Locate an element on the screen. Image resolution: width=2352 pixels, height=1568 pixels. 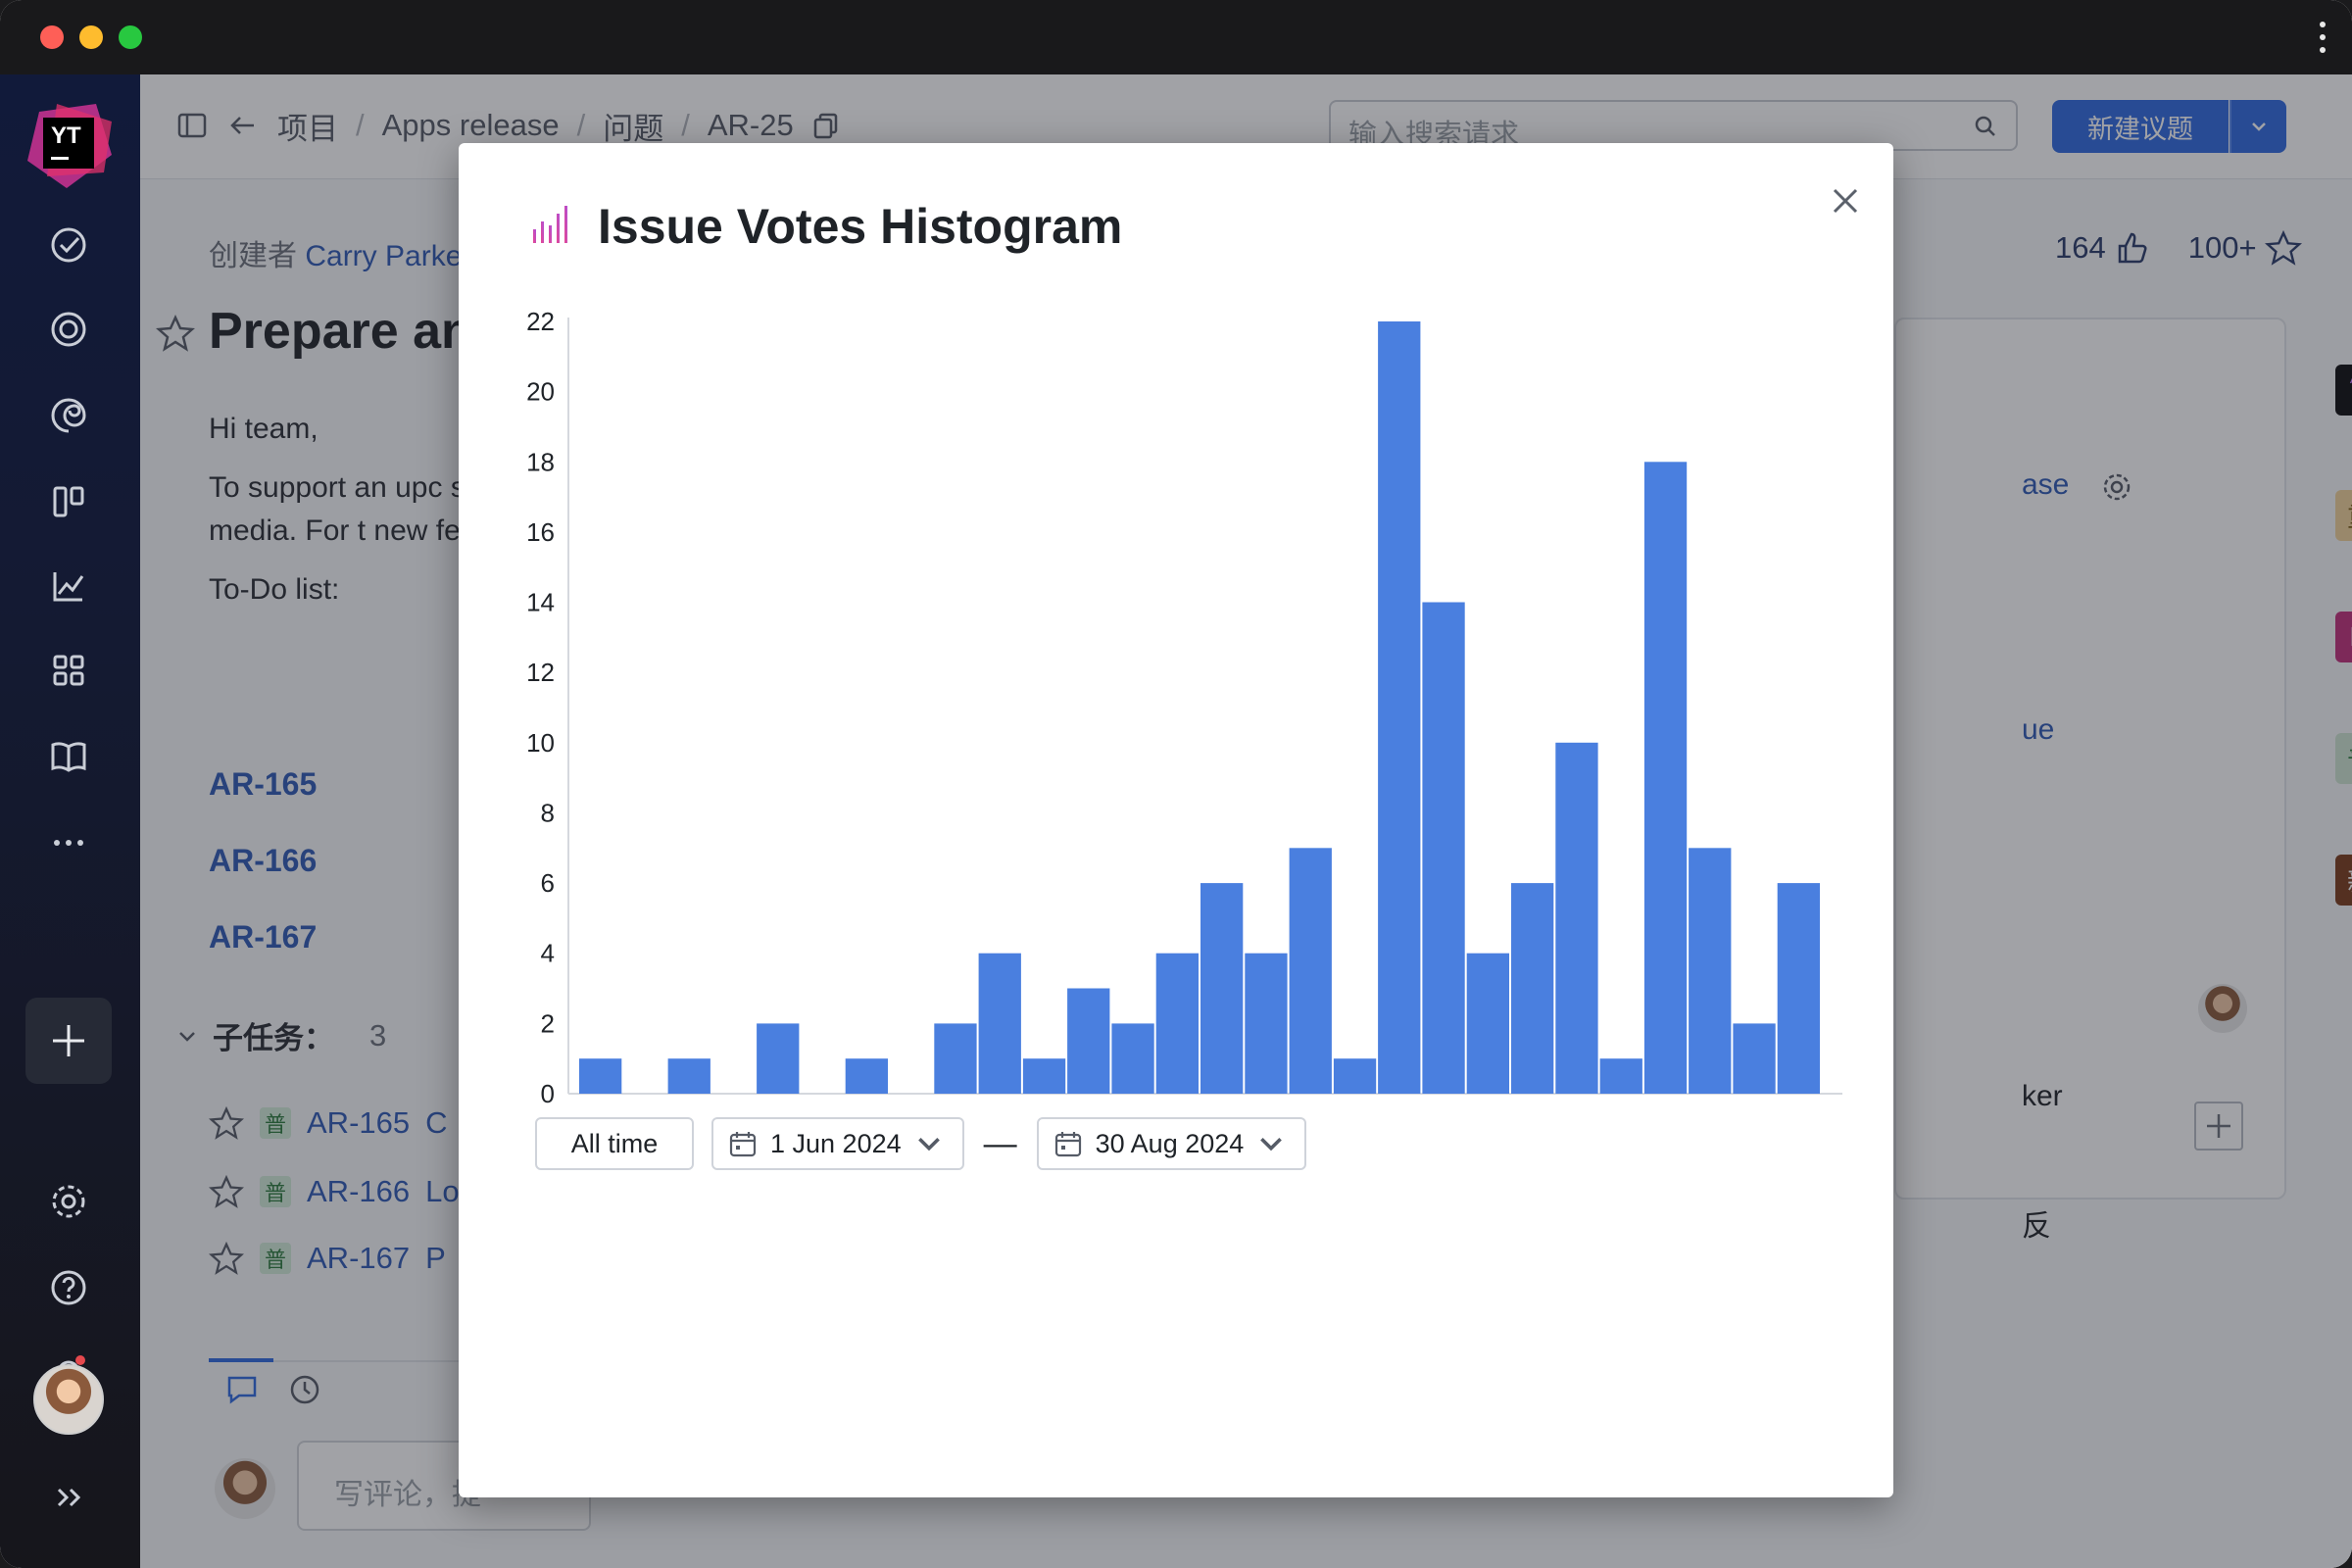
more-icon is located at coordinates (68, 842).